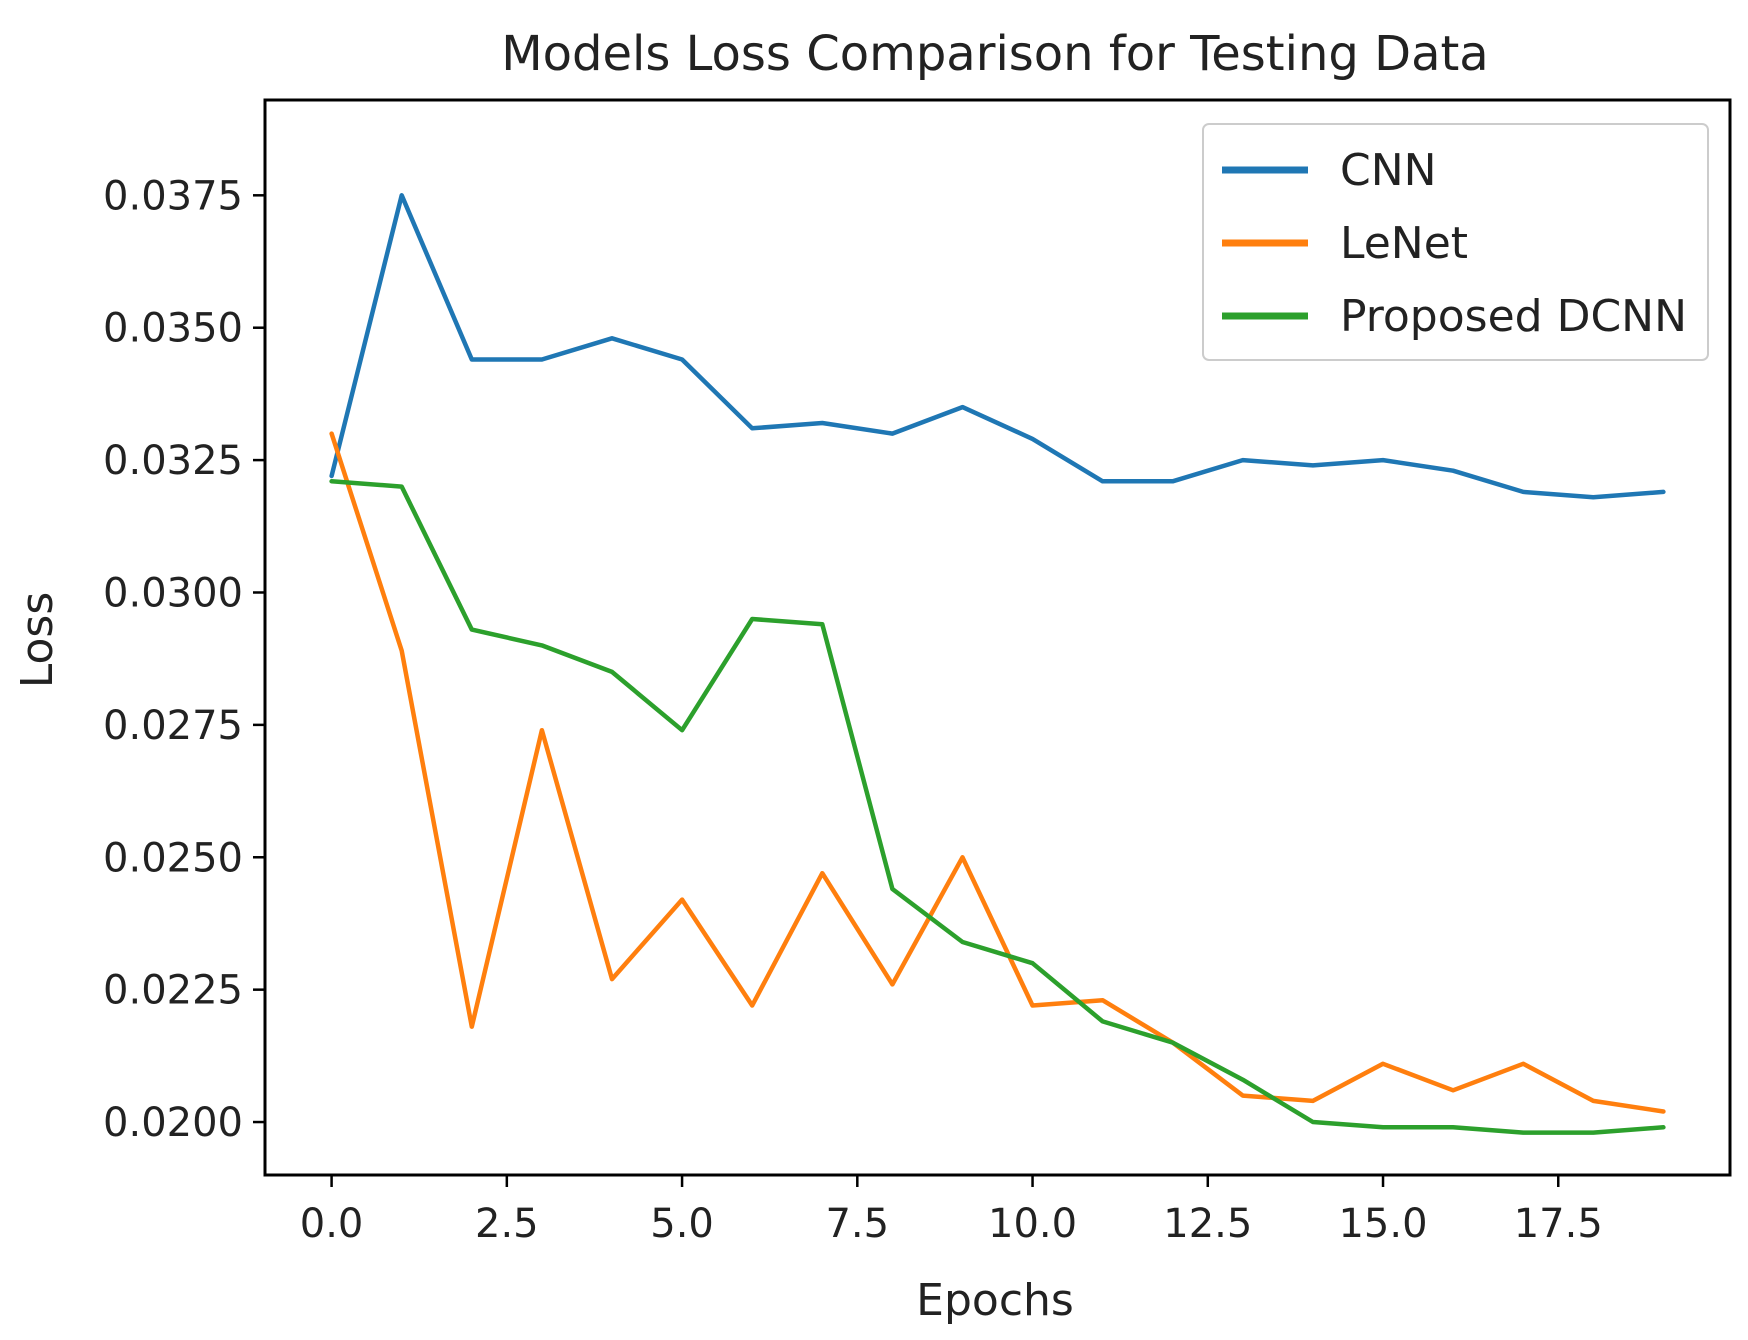  Describe the element at coordinates (1382, 1224) in the screenshot. I see `x-tick-label: 15.0` at that location.